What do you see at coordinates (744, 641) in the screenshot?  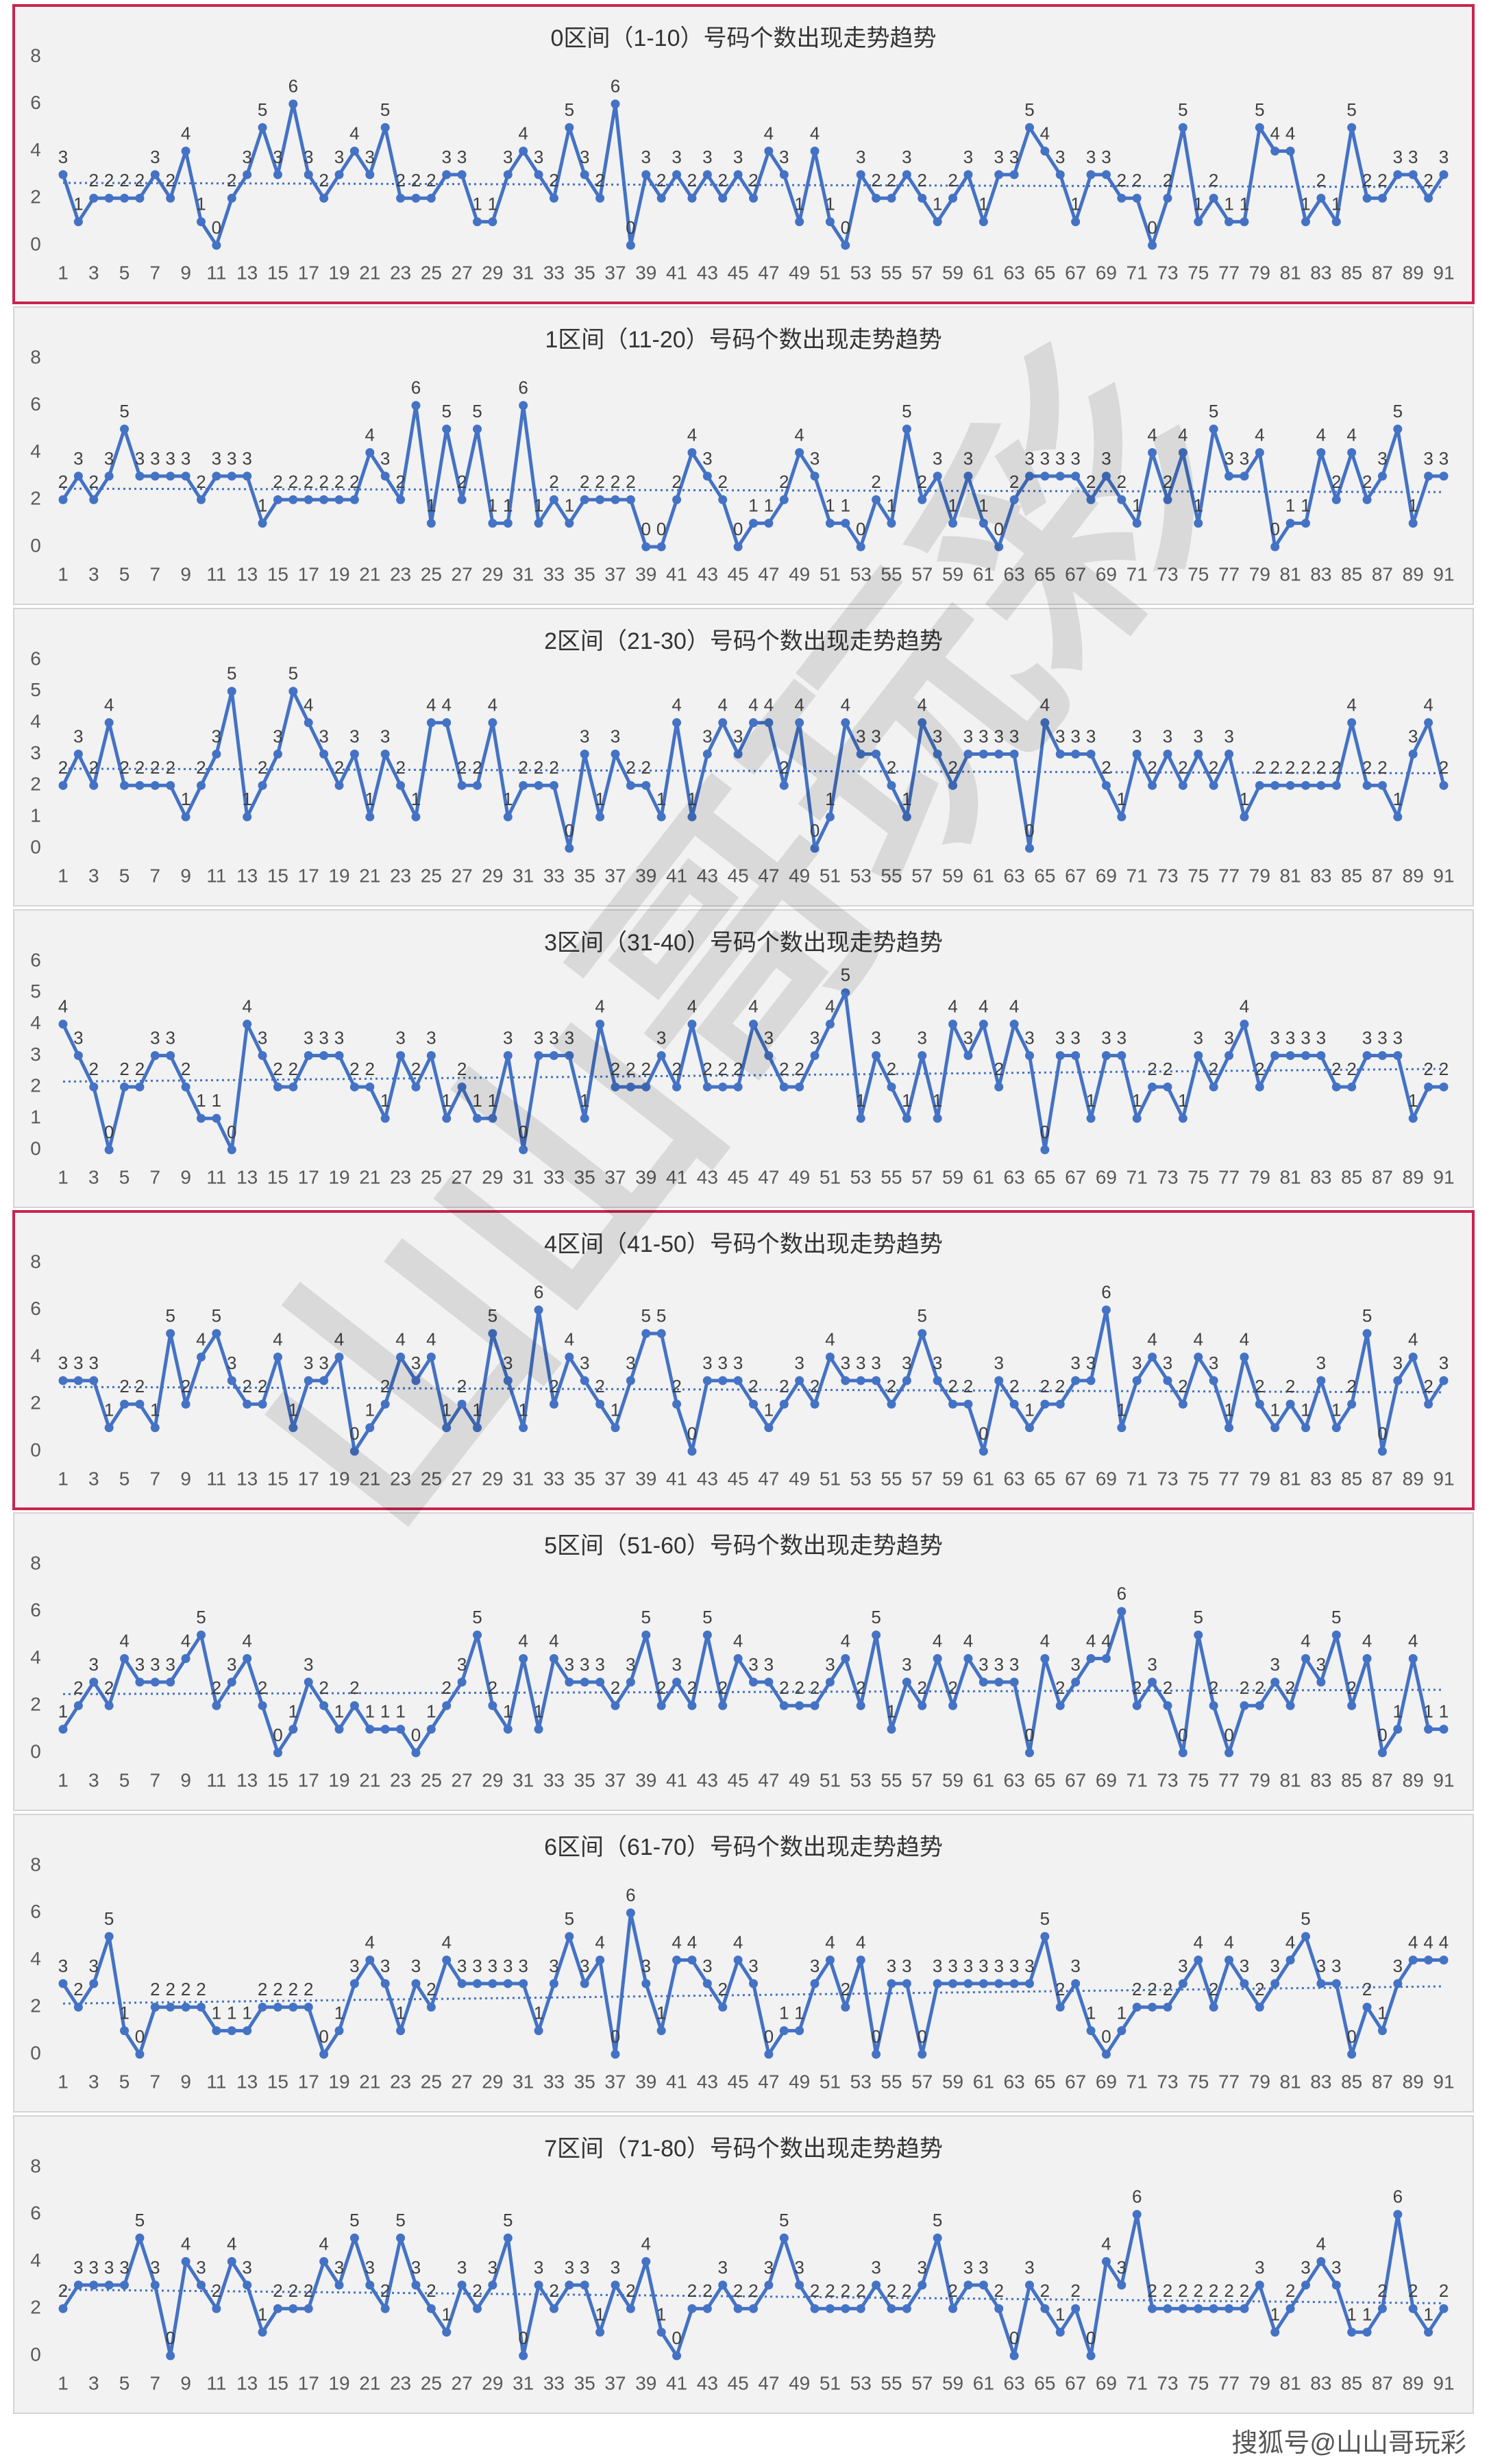 I see `chart-title: 2区间（21-30）号码个数出现走势趋势` at bounding box center [744, 641].